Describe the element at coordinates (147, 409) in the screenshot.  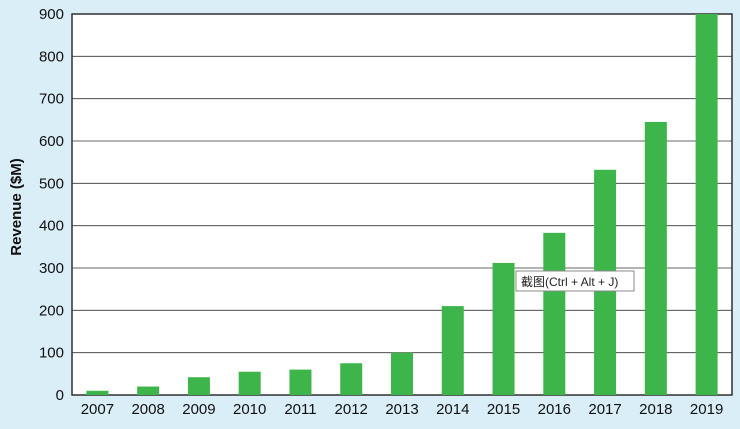
I see `x-tick-label: 2008` at that location.